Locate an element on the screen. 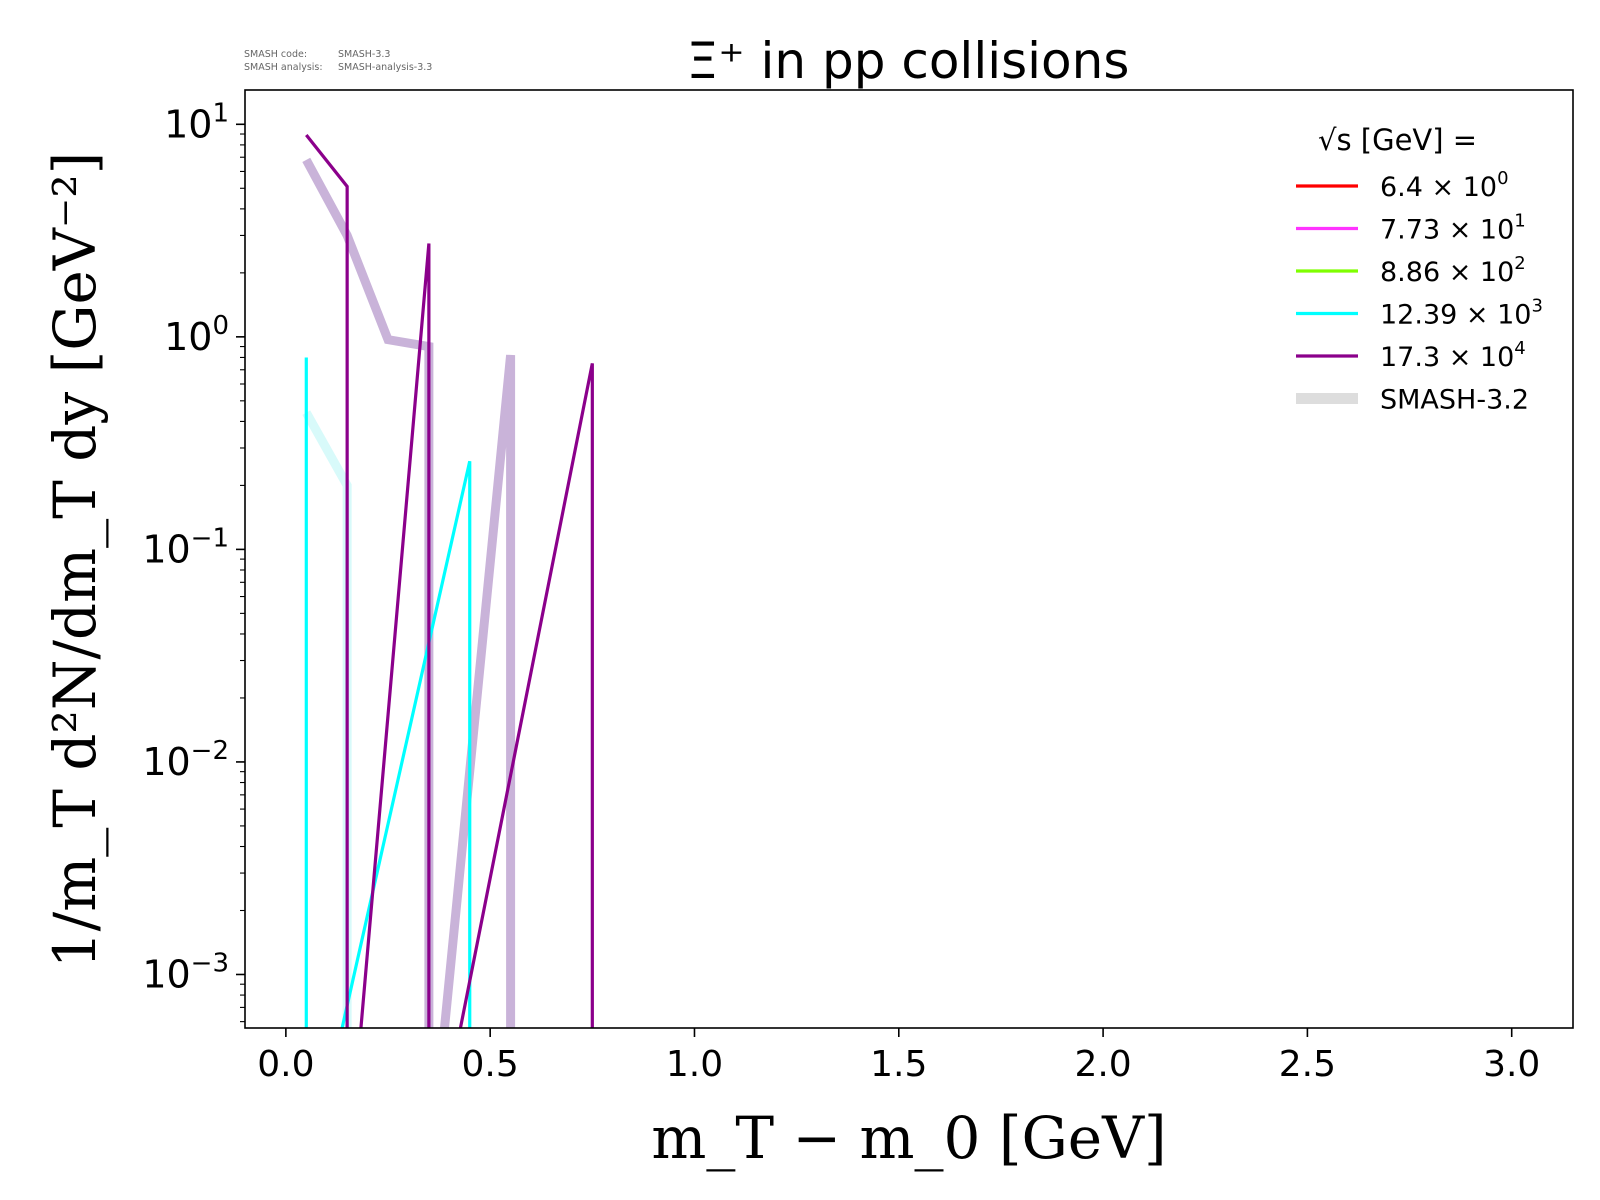 The height and width of the screenshot is (1200, 1600). reference-series-layer is located at coordinates (409, 592).